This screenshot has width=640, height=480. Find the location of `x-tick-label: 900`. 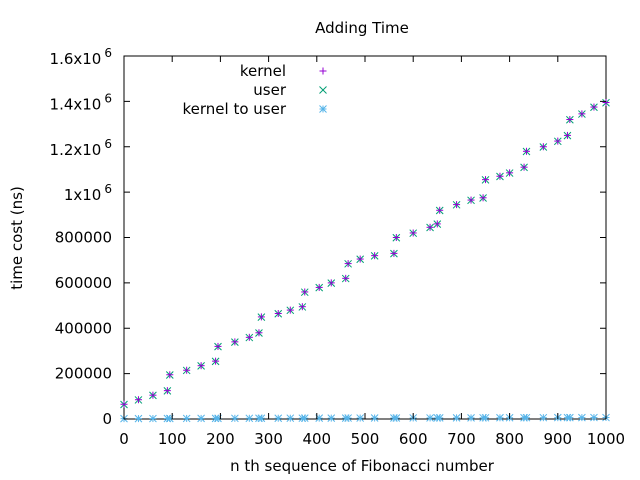

x-tick-label: 900 is located at coordinates (557, 439).